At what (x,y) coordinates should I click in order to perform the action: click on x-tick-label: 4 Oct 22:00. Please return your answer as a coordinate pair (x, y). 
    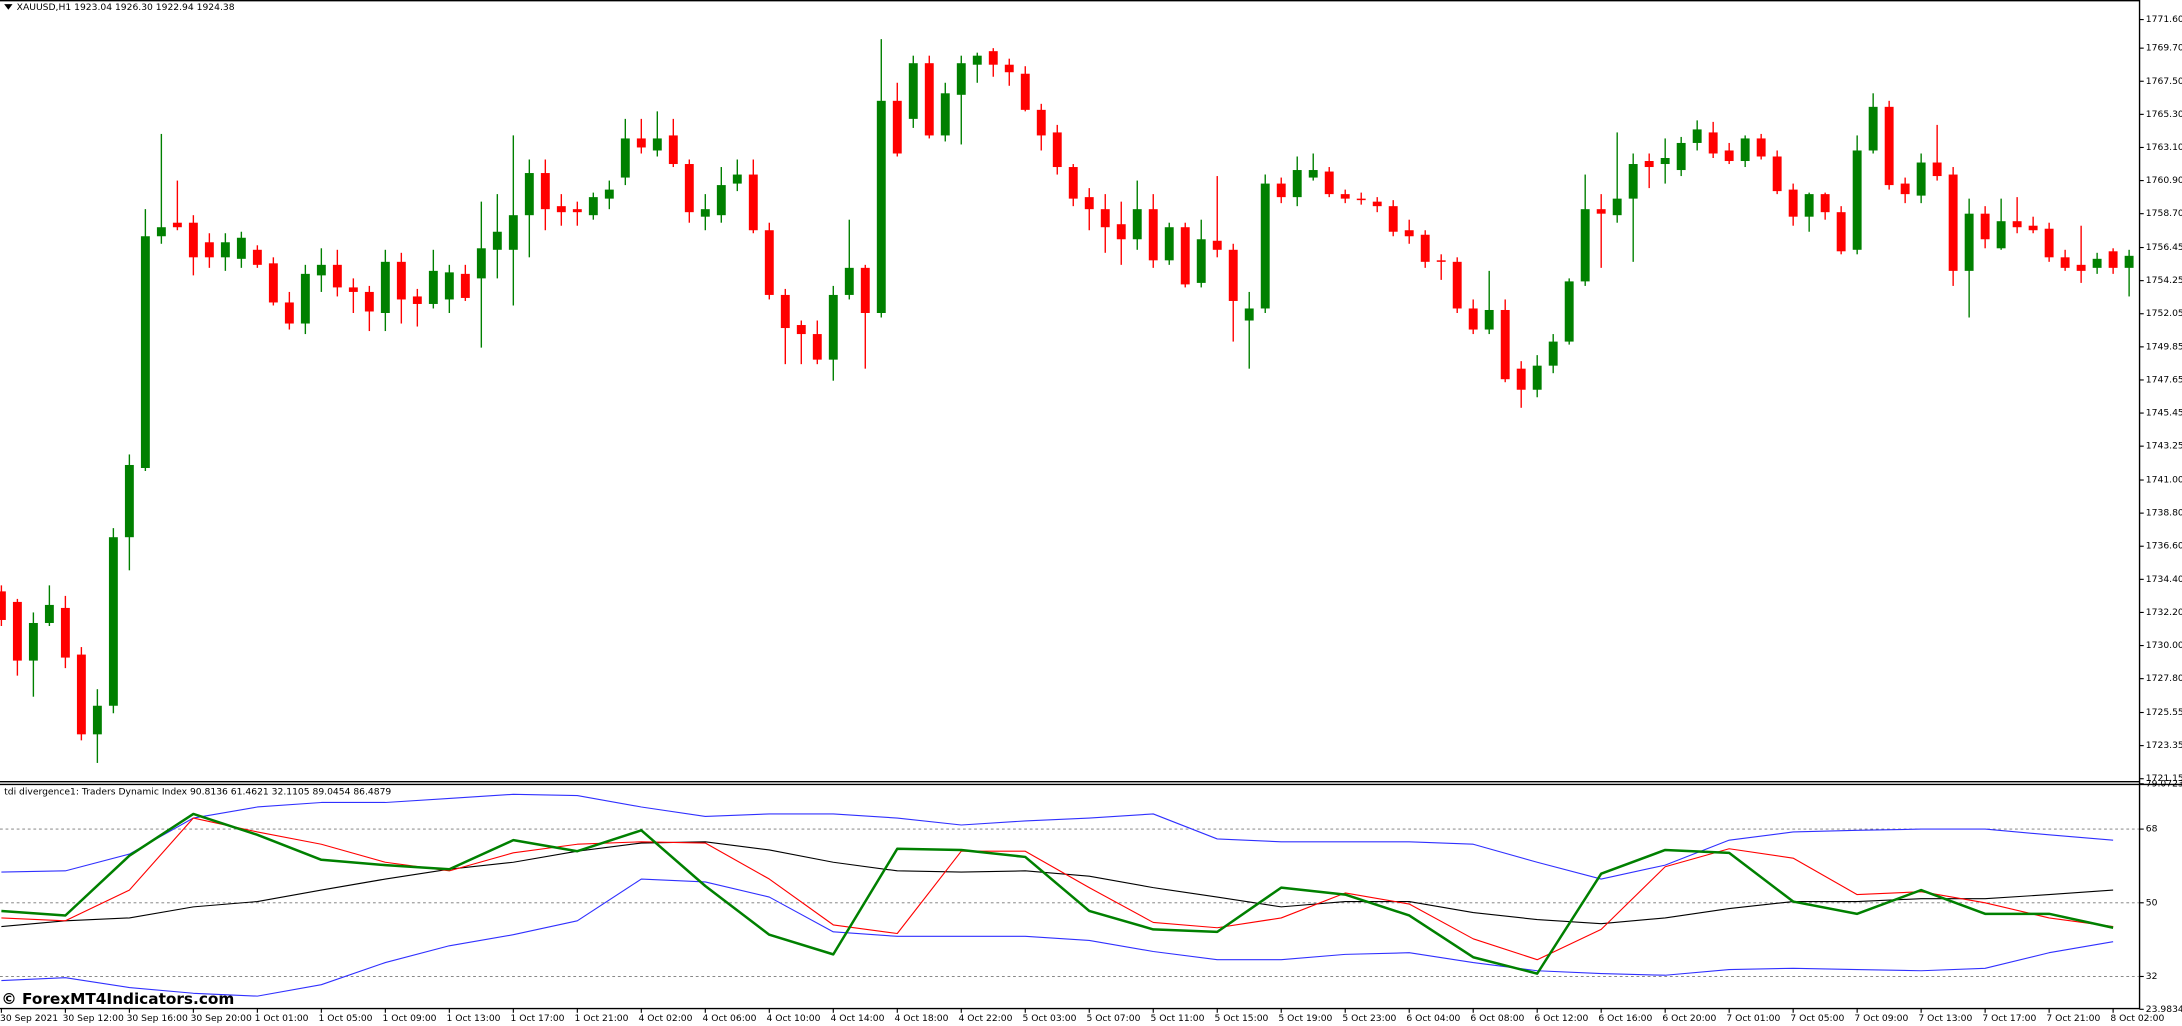
    Looking at the image, I should click on (985, 1018).